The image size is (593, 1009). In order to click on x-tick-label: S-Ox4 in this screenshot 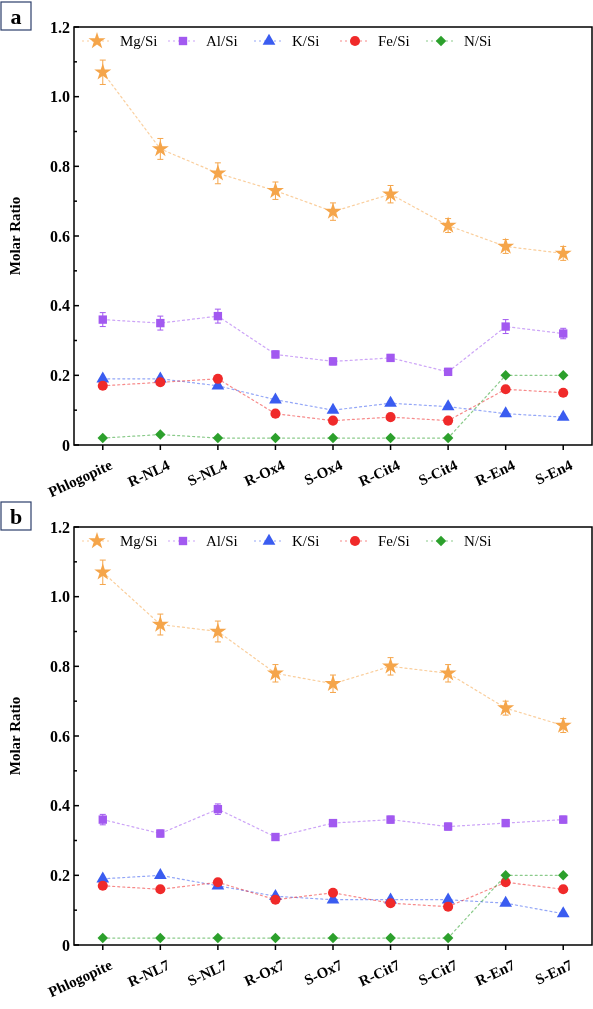, I will do `click(323, 472)`.